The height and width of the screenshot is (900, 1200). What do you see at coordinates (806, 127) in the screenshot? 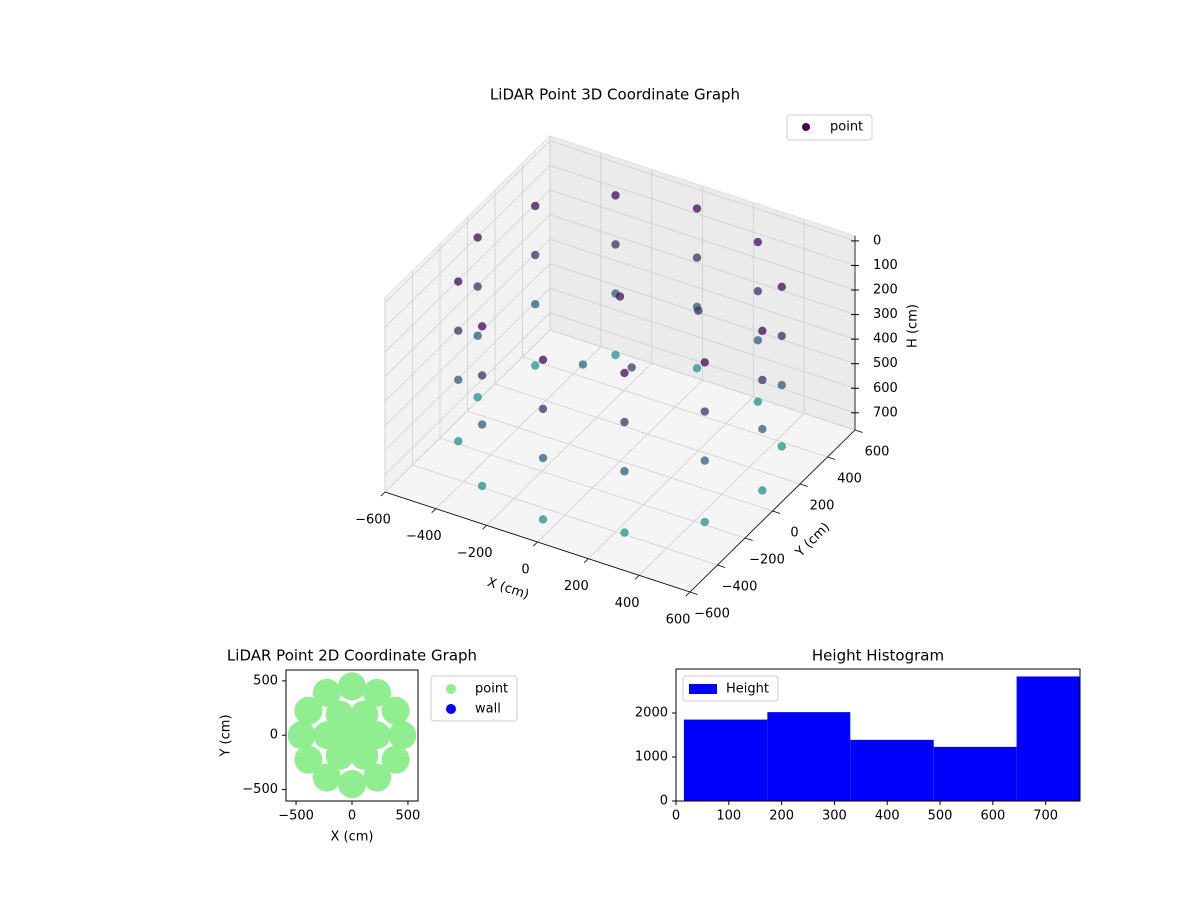
I see `legend-marker` at bounding box center [806, 127].